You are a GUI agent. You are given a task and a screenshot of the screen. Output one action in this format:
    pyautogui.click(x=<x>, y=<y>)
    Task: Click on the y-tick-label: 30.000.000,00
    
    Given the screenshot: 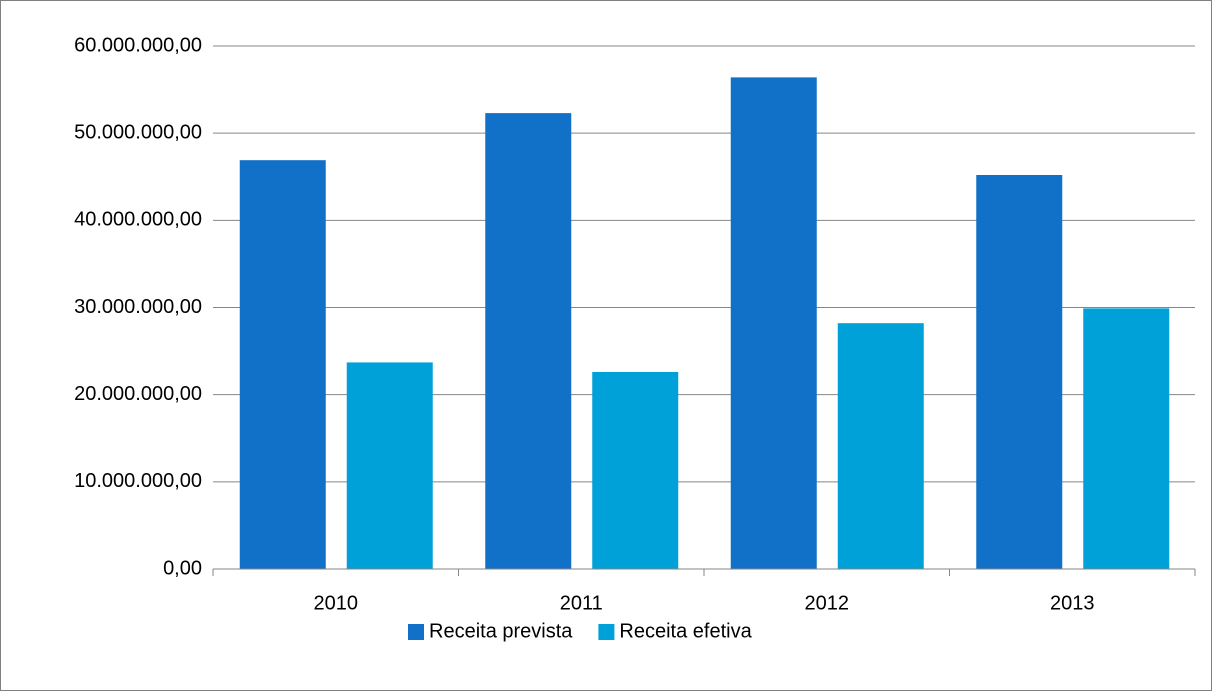 What is the action you would take?
    pyautogui.click(x=138, y=307)
    